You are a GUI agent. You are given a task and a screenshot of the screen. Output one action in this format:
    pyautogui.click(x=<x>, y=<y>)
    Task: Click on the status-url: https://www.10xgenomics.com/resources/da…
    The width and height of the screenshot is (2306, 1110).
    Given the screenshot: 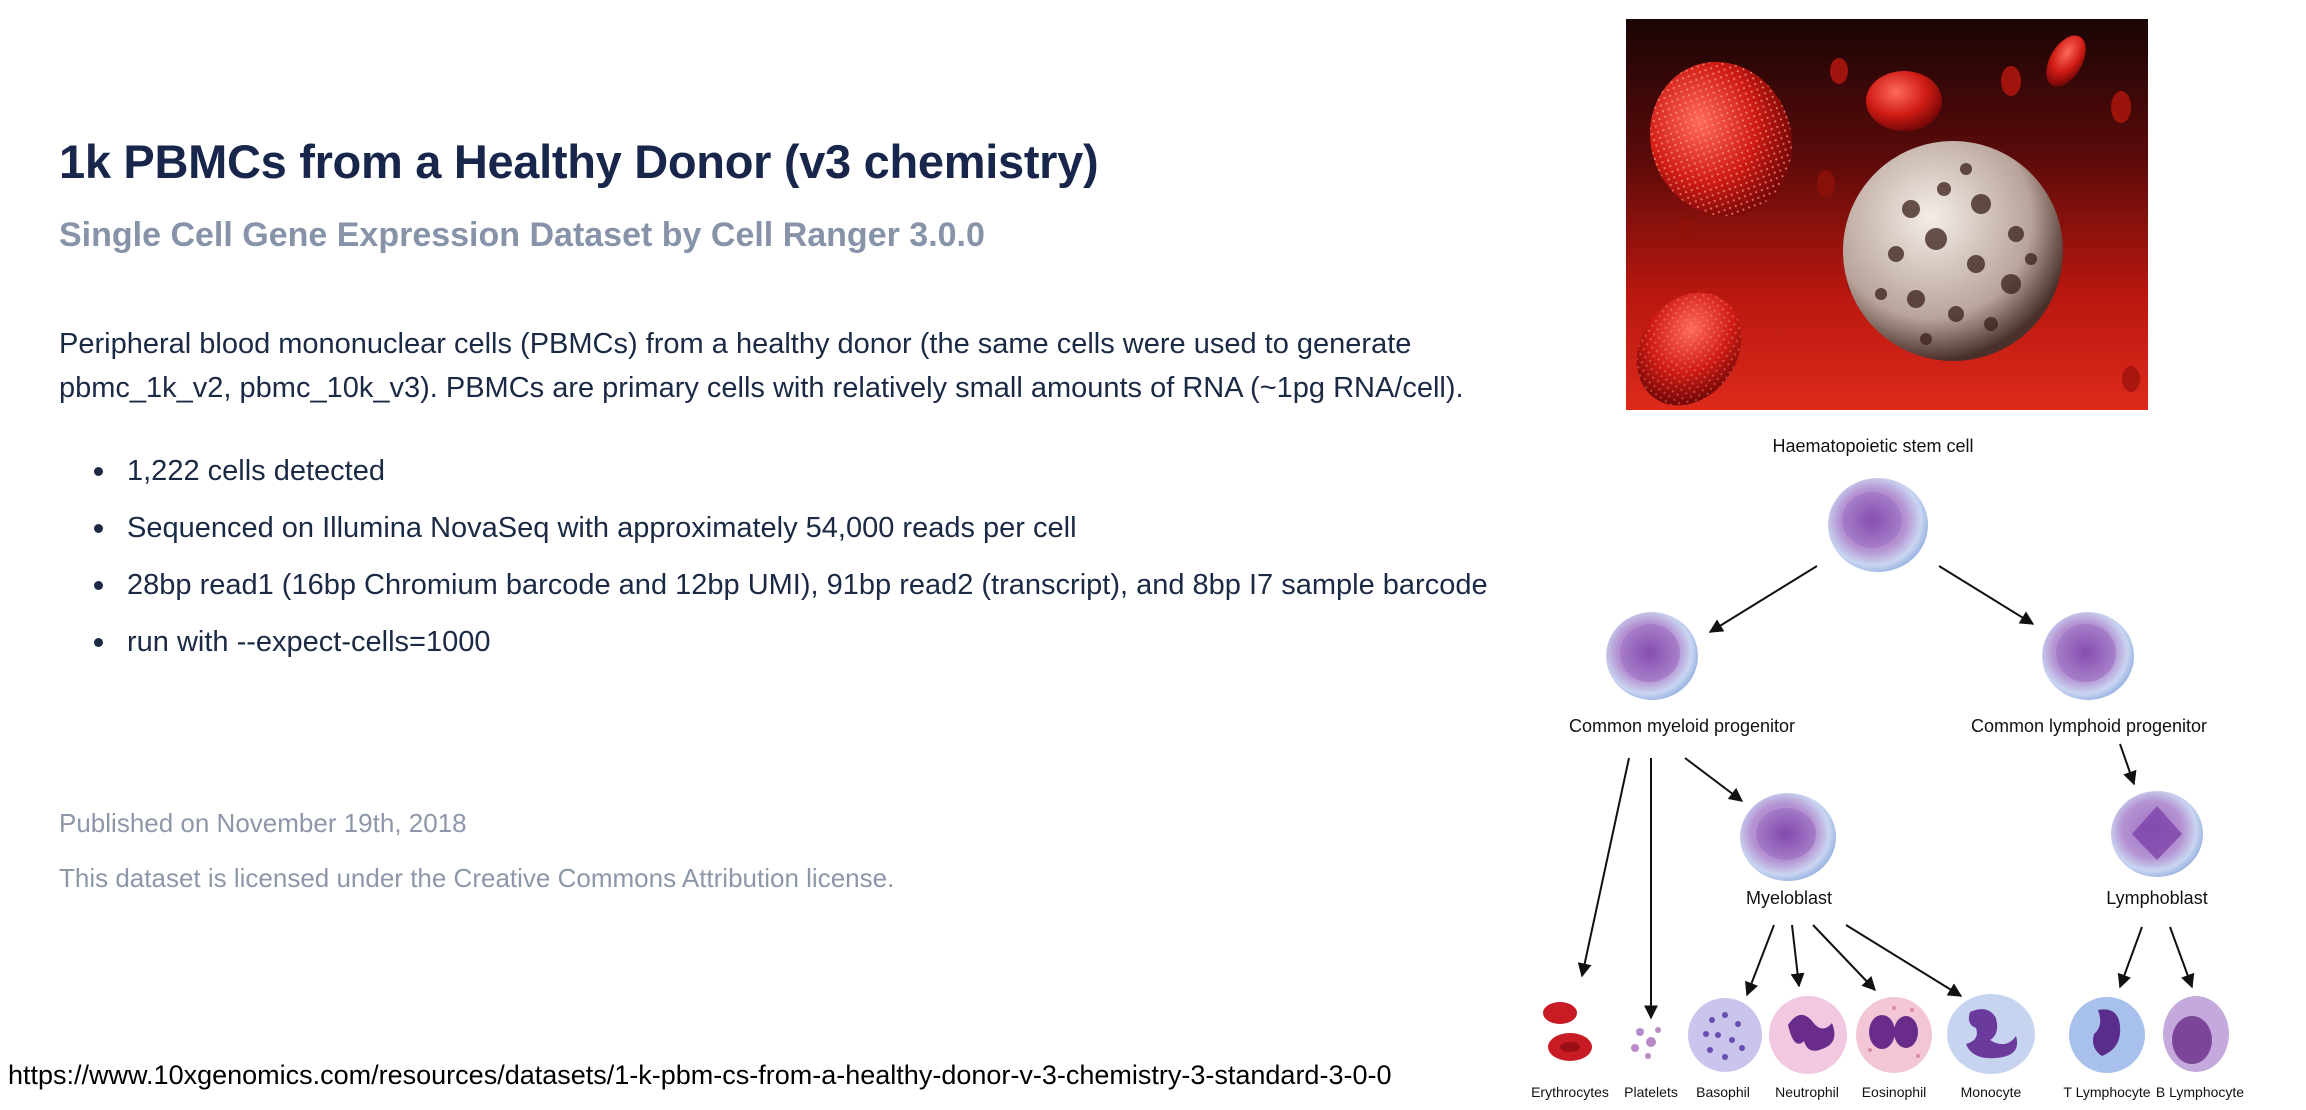 What is the action you would take?
    pyautogui.click(x=700, y=1075)
    